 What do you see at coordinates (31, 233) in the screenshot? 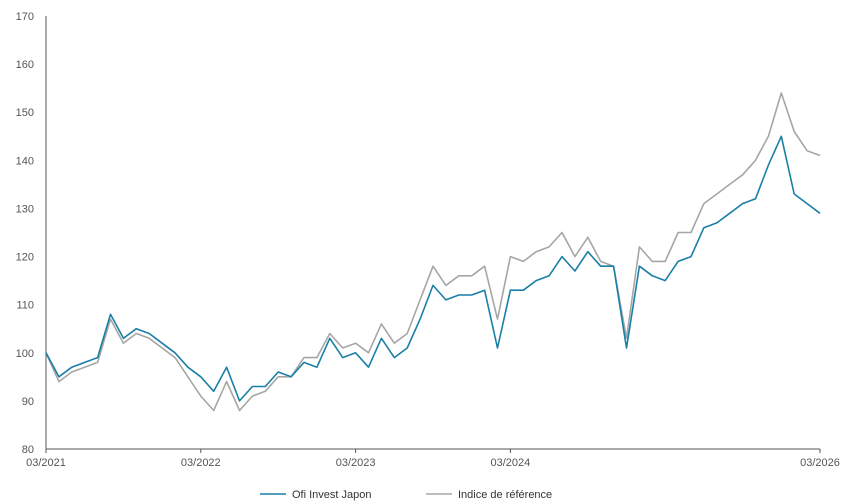
I see `y-axis: 80 90 100 110 120 130 140 150 160 170` at bounding box center [31, 233].